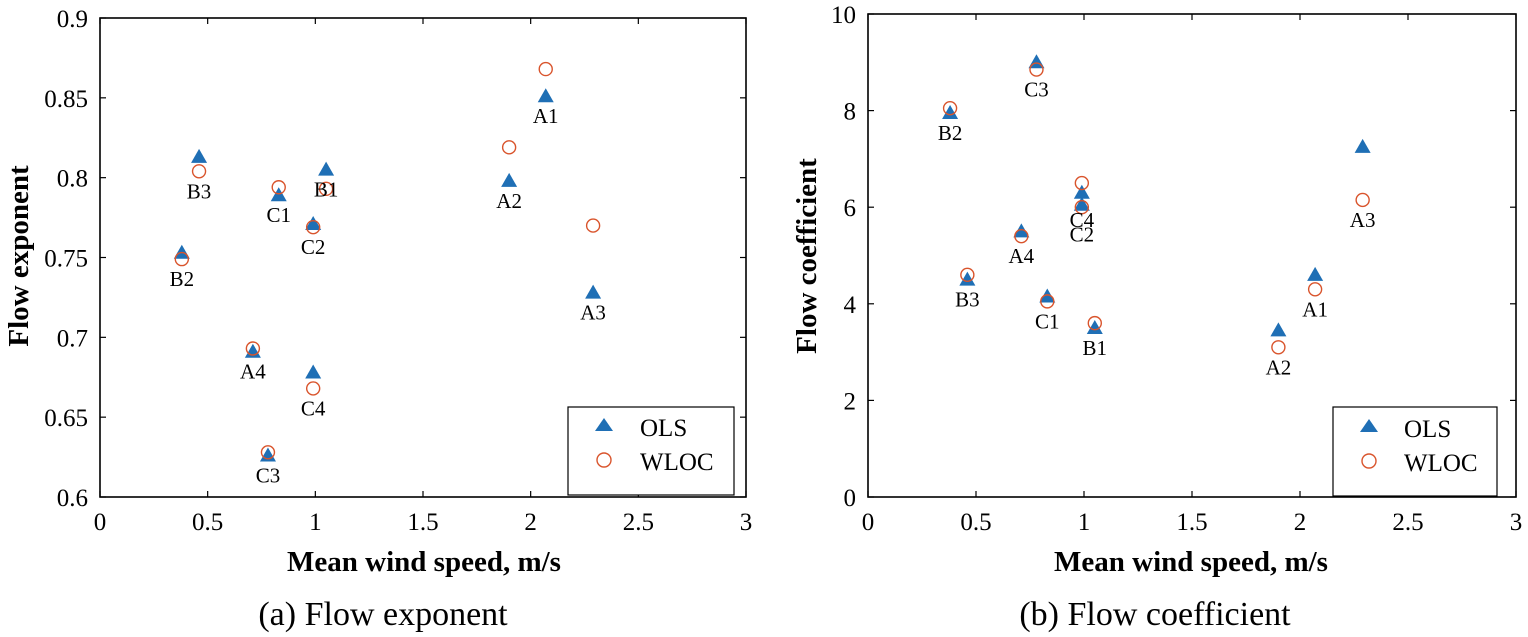 This screenshot has width=1528, height=637. What do you see at coordinates (313, 222) in the screenshot?
I see `ols-point-c2` at bounding box center [313, 222].